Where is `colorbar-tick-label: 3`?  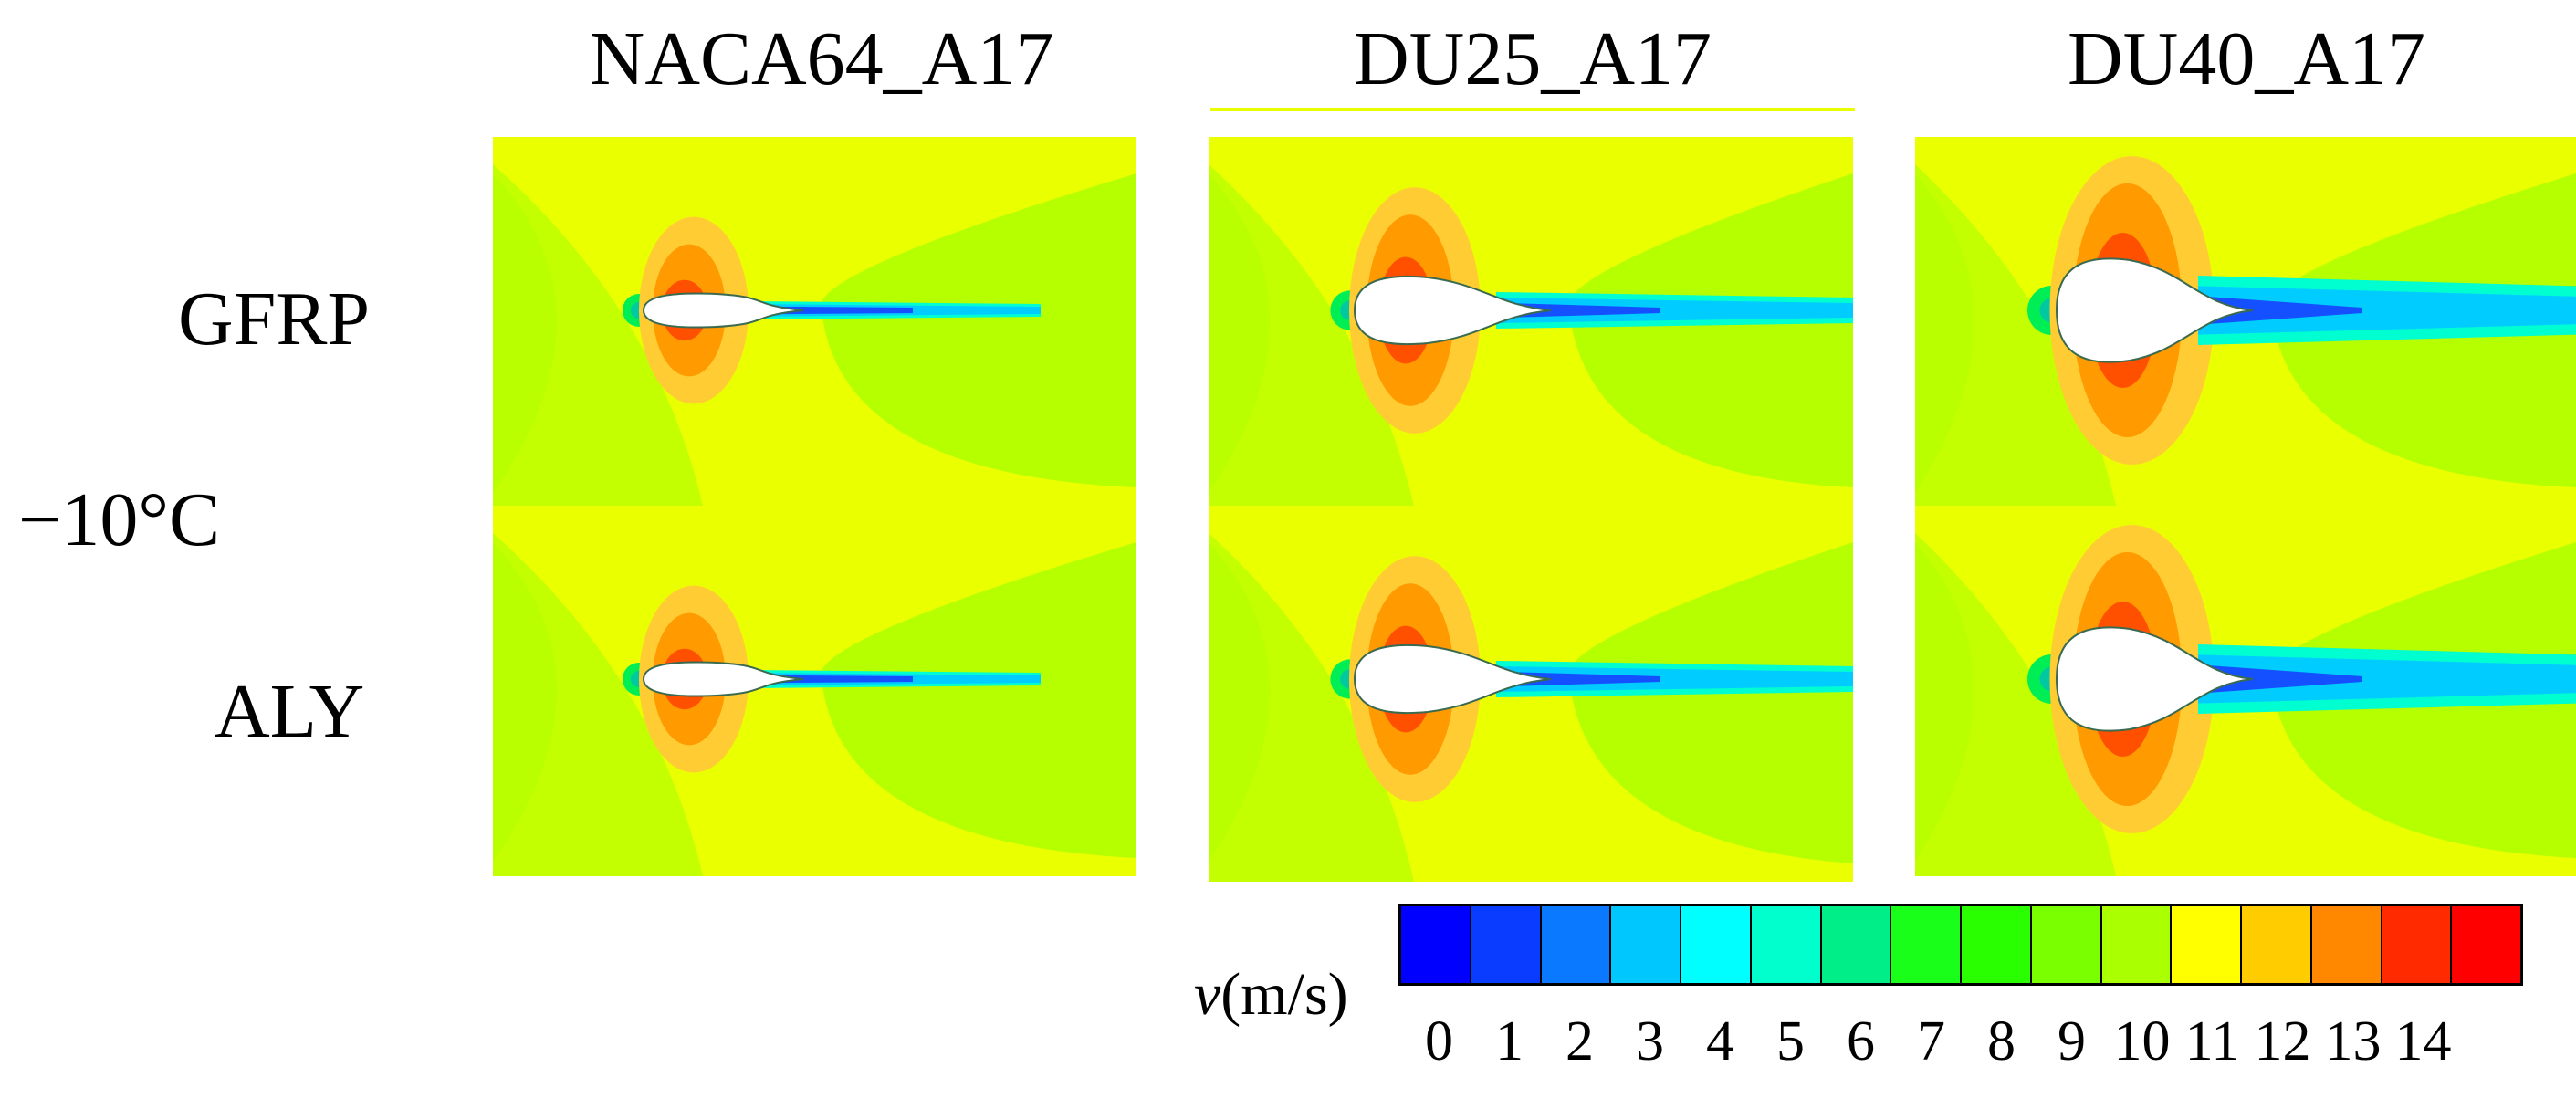
colorbar-tick-label: 3 is located at coordinates (1650, 1041).